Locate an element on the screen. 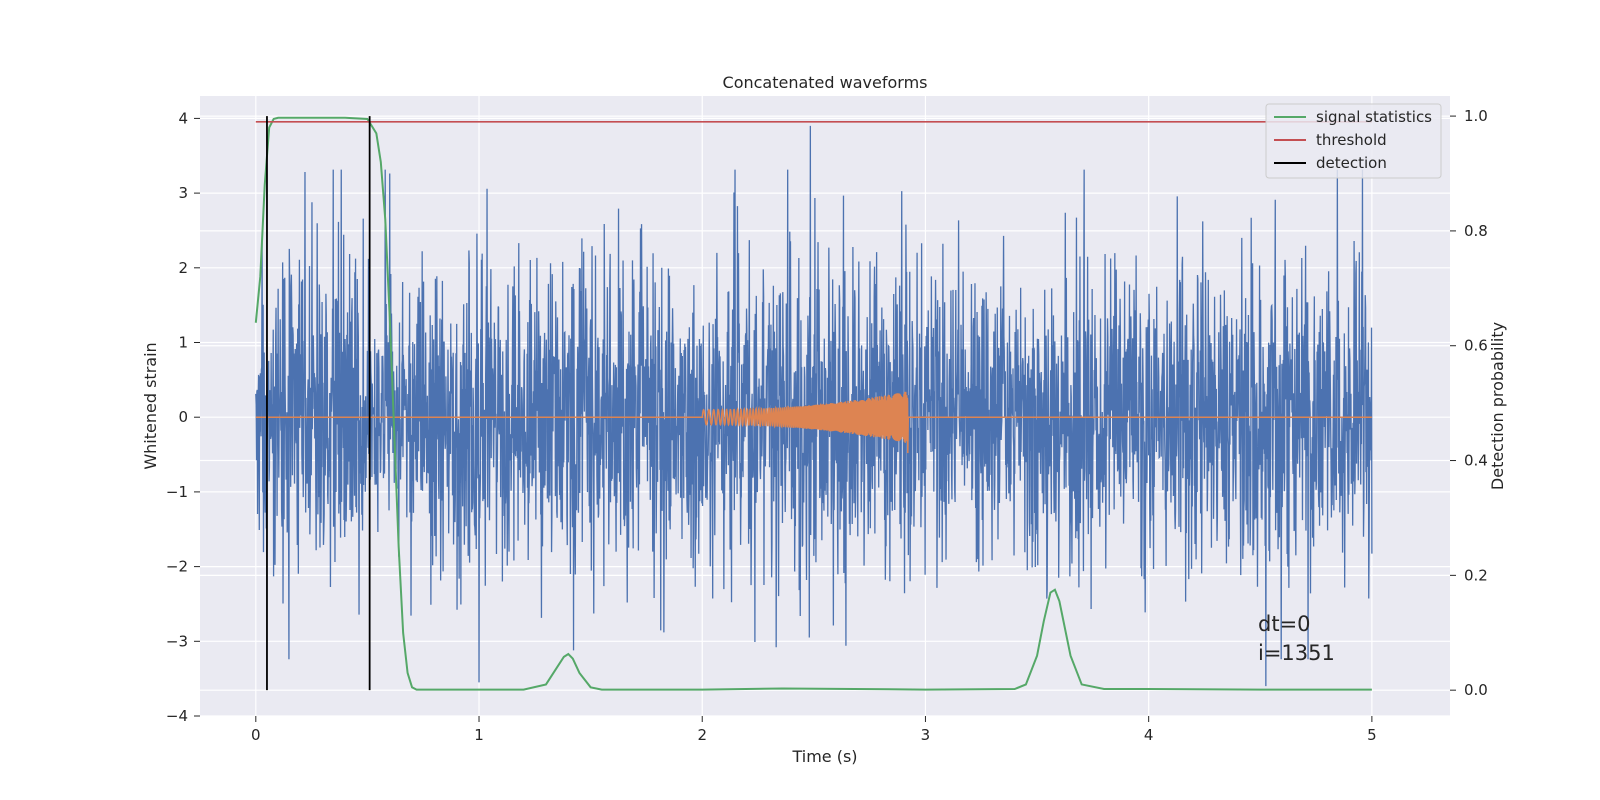  y2-tick-label: 1.0 is located at coordinates (1476, 116).